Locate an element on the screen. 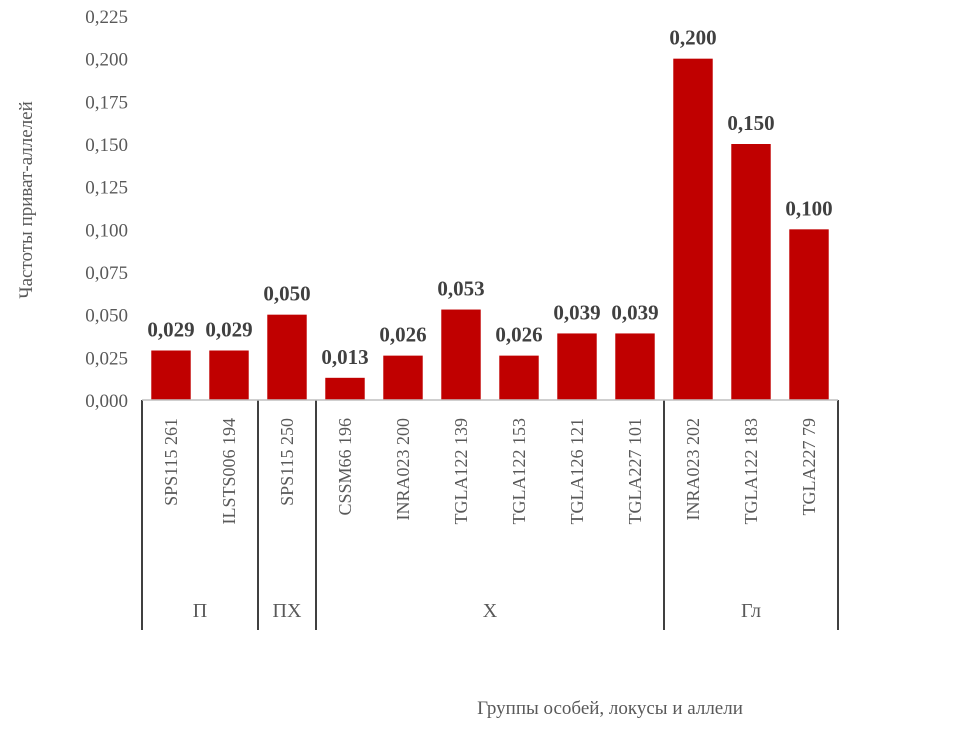 Image resolution: width=978 pixels, height=729 pixels. y-tick-label: 0,150 is located at coordinates (106, 145).